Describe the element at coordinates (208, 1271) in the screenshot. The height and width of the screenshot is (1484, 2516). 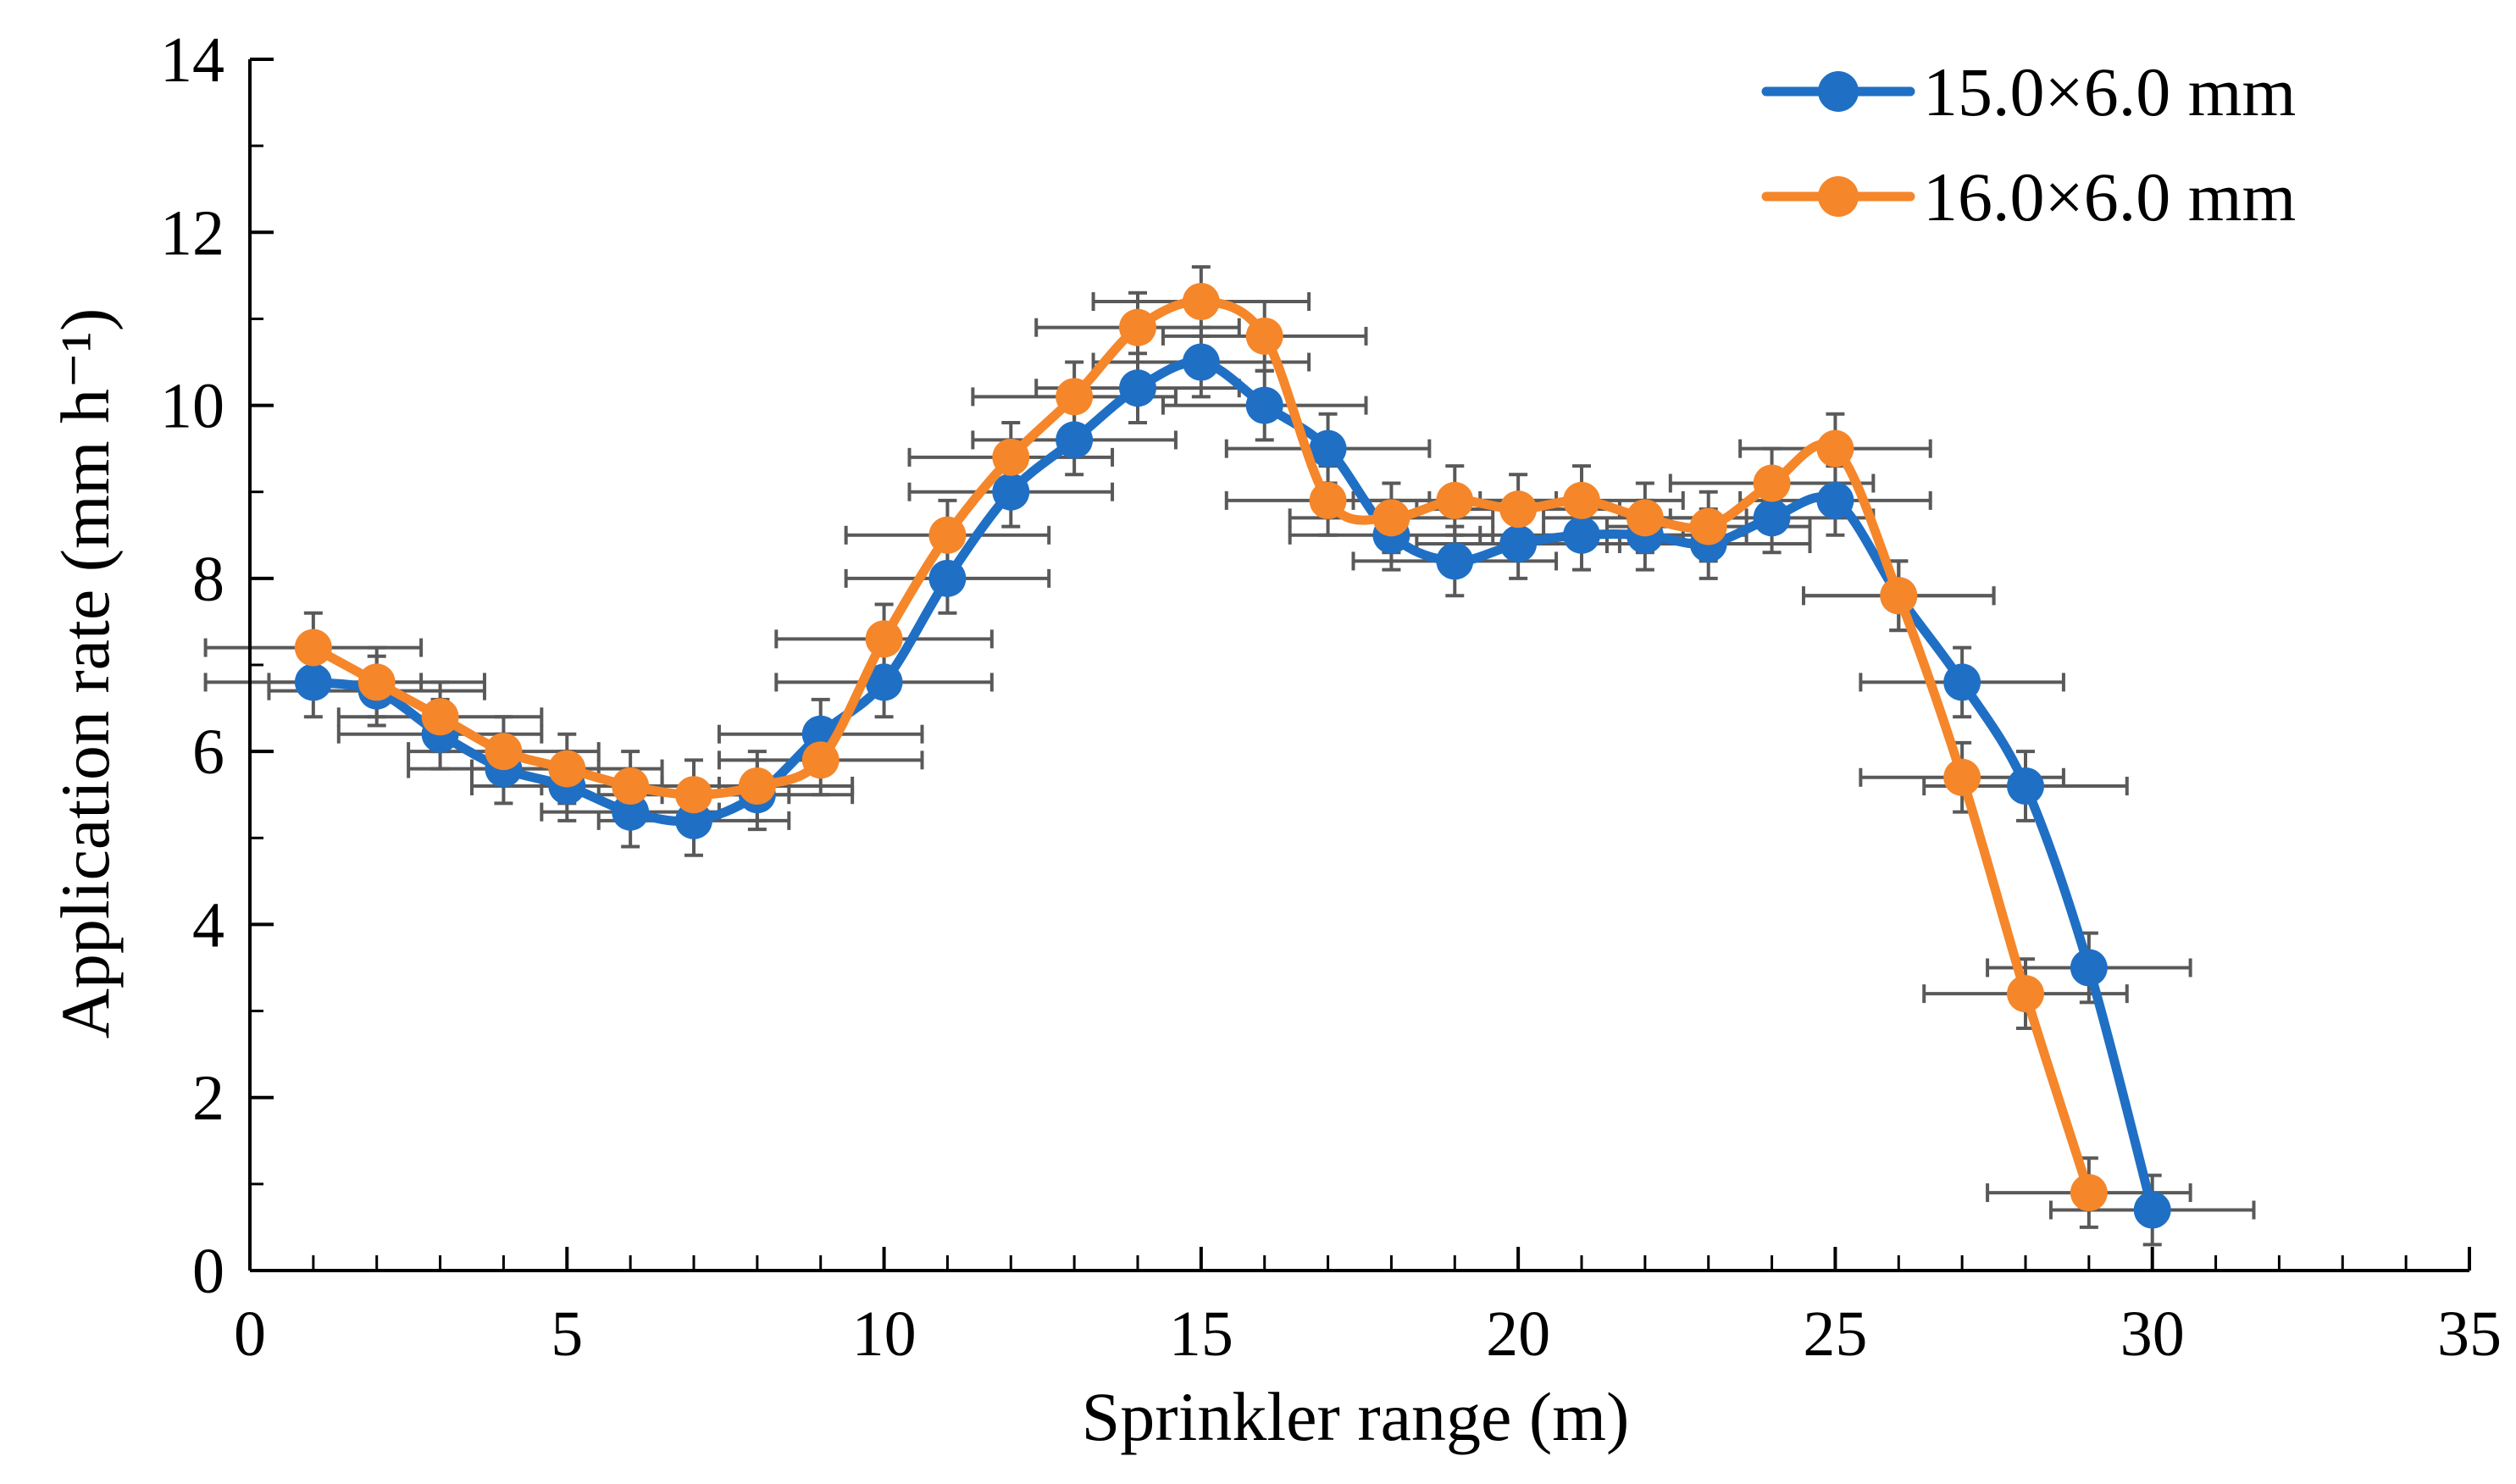
I see `y-tick-label: 0` at that location.